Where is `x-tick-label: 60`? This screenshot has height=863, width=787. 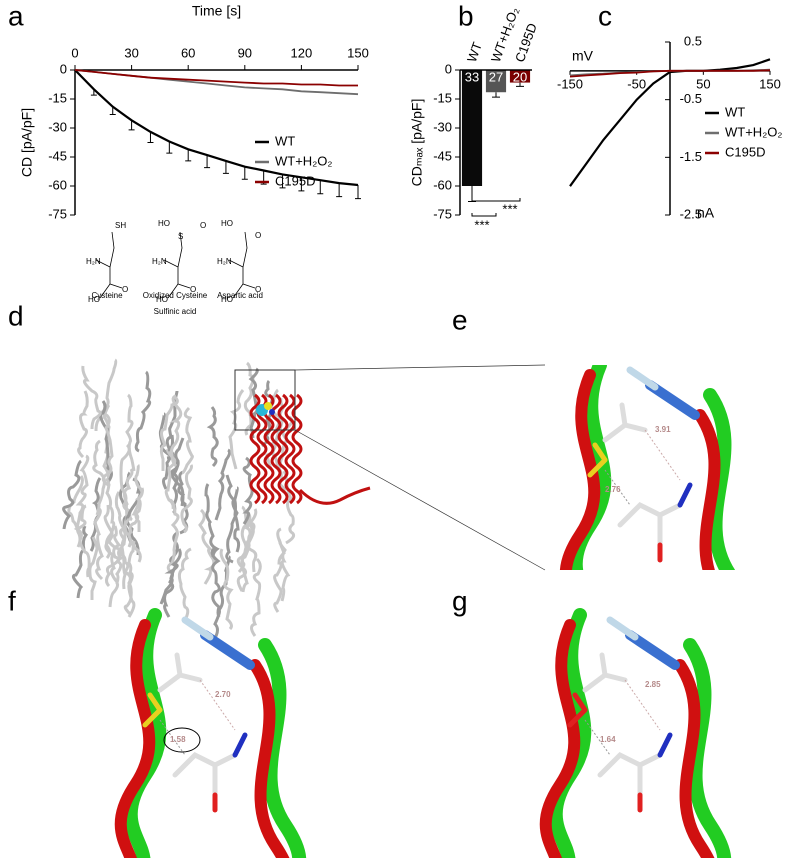 x-tick-label: 60 is located at coordinates (188, 52).